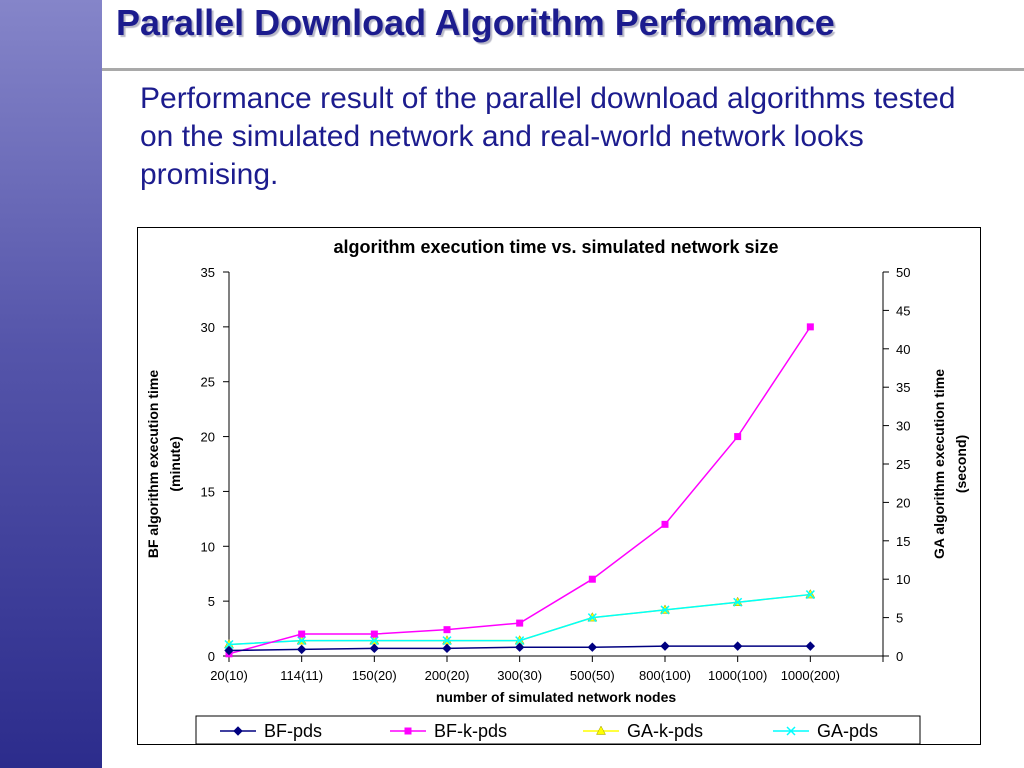 Image resolution: width=1024 pixels, height=768 pixels. Describe the element at coordinates (556, 697) in the screenshot. I see `x-axis-label: number of simulated network nodes` at that location.